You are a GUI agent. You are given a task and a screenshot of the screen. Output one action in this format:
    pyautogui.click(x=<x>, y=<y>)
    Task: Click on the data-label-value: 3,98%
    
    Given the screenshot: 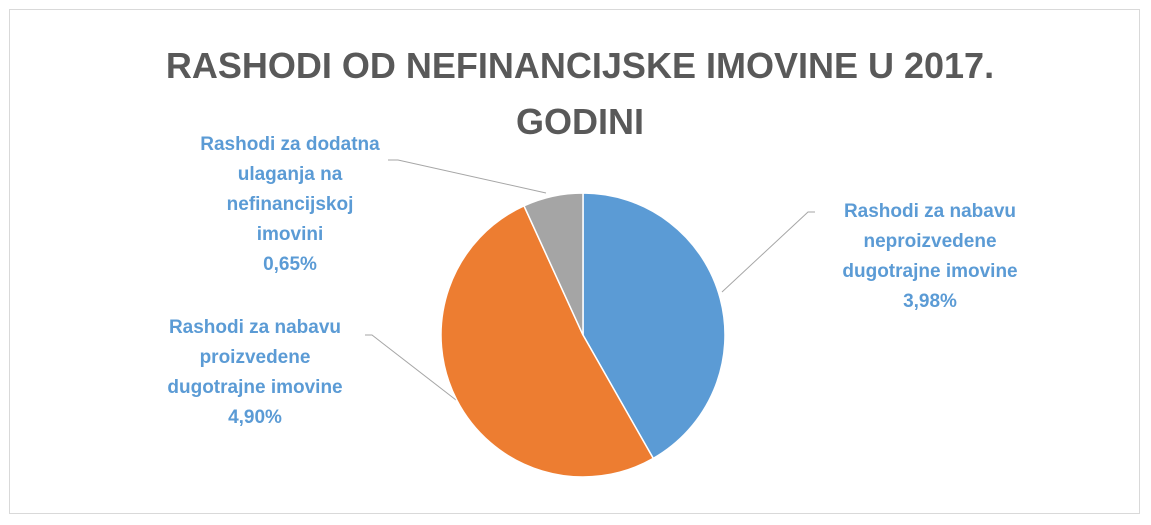 What is the action you would take?
    pyautogui.click(x=930, y=301)
    